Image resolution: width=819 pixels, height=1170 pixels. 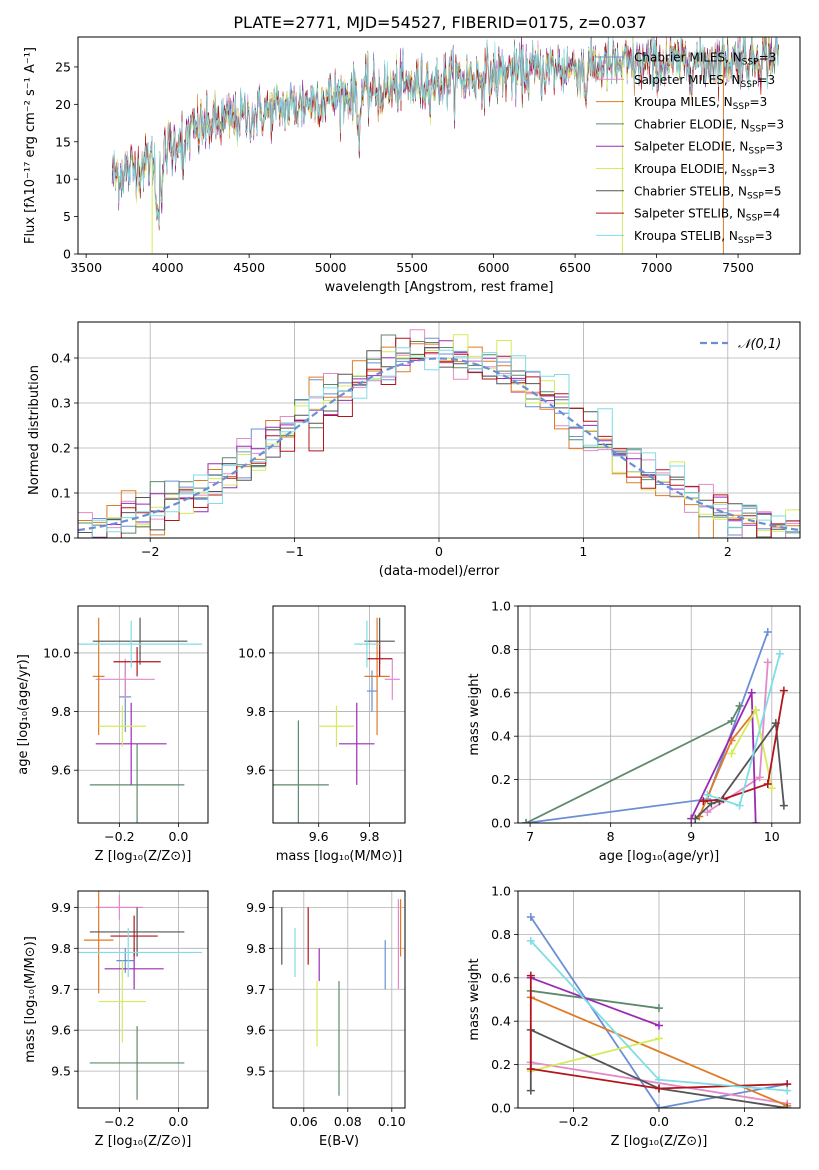 I want to click on x-tick-label: 2, so click(x=728, y=551).